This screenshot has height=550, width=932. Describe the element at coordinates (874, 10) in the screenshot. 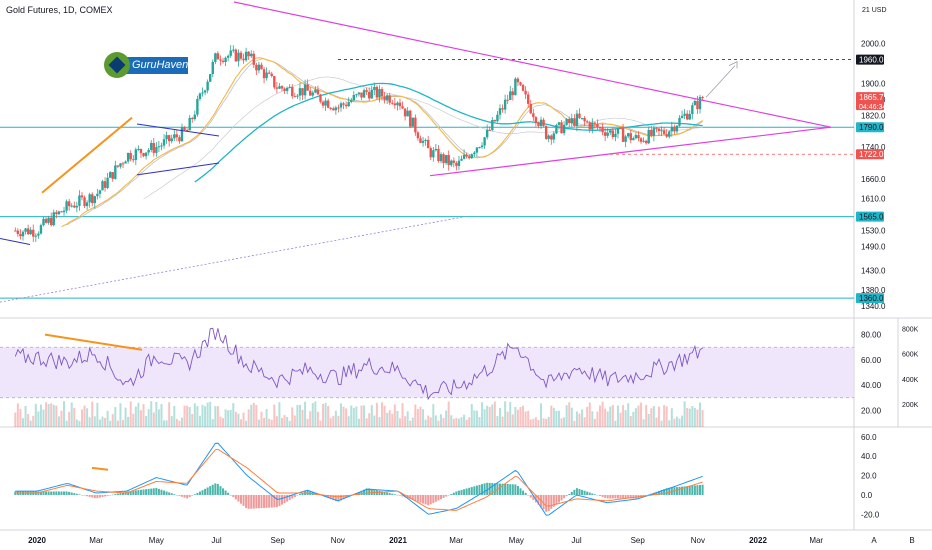

I see `price-axis-currency: 21 USD` at that location.